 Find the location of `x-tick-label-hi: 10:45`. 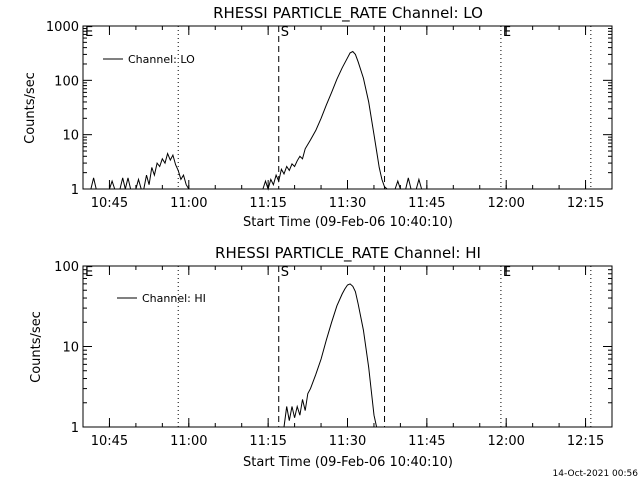

x-tick-label-hi: 10:45 is located at coordinates (109, 441).